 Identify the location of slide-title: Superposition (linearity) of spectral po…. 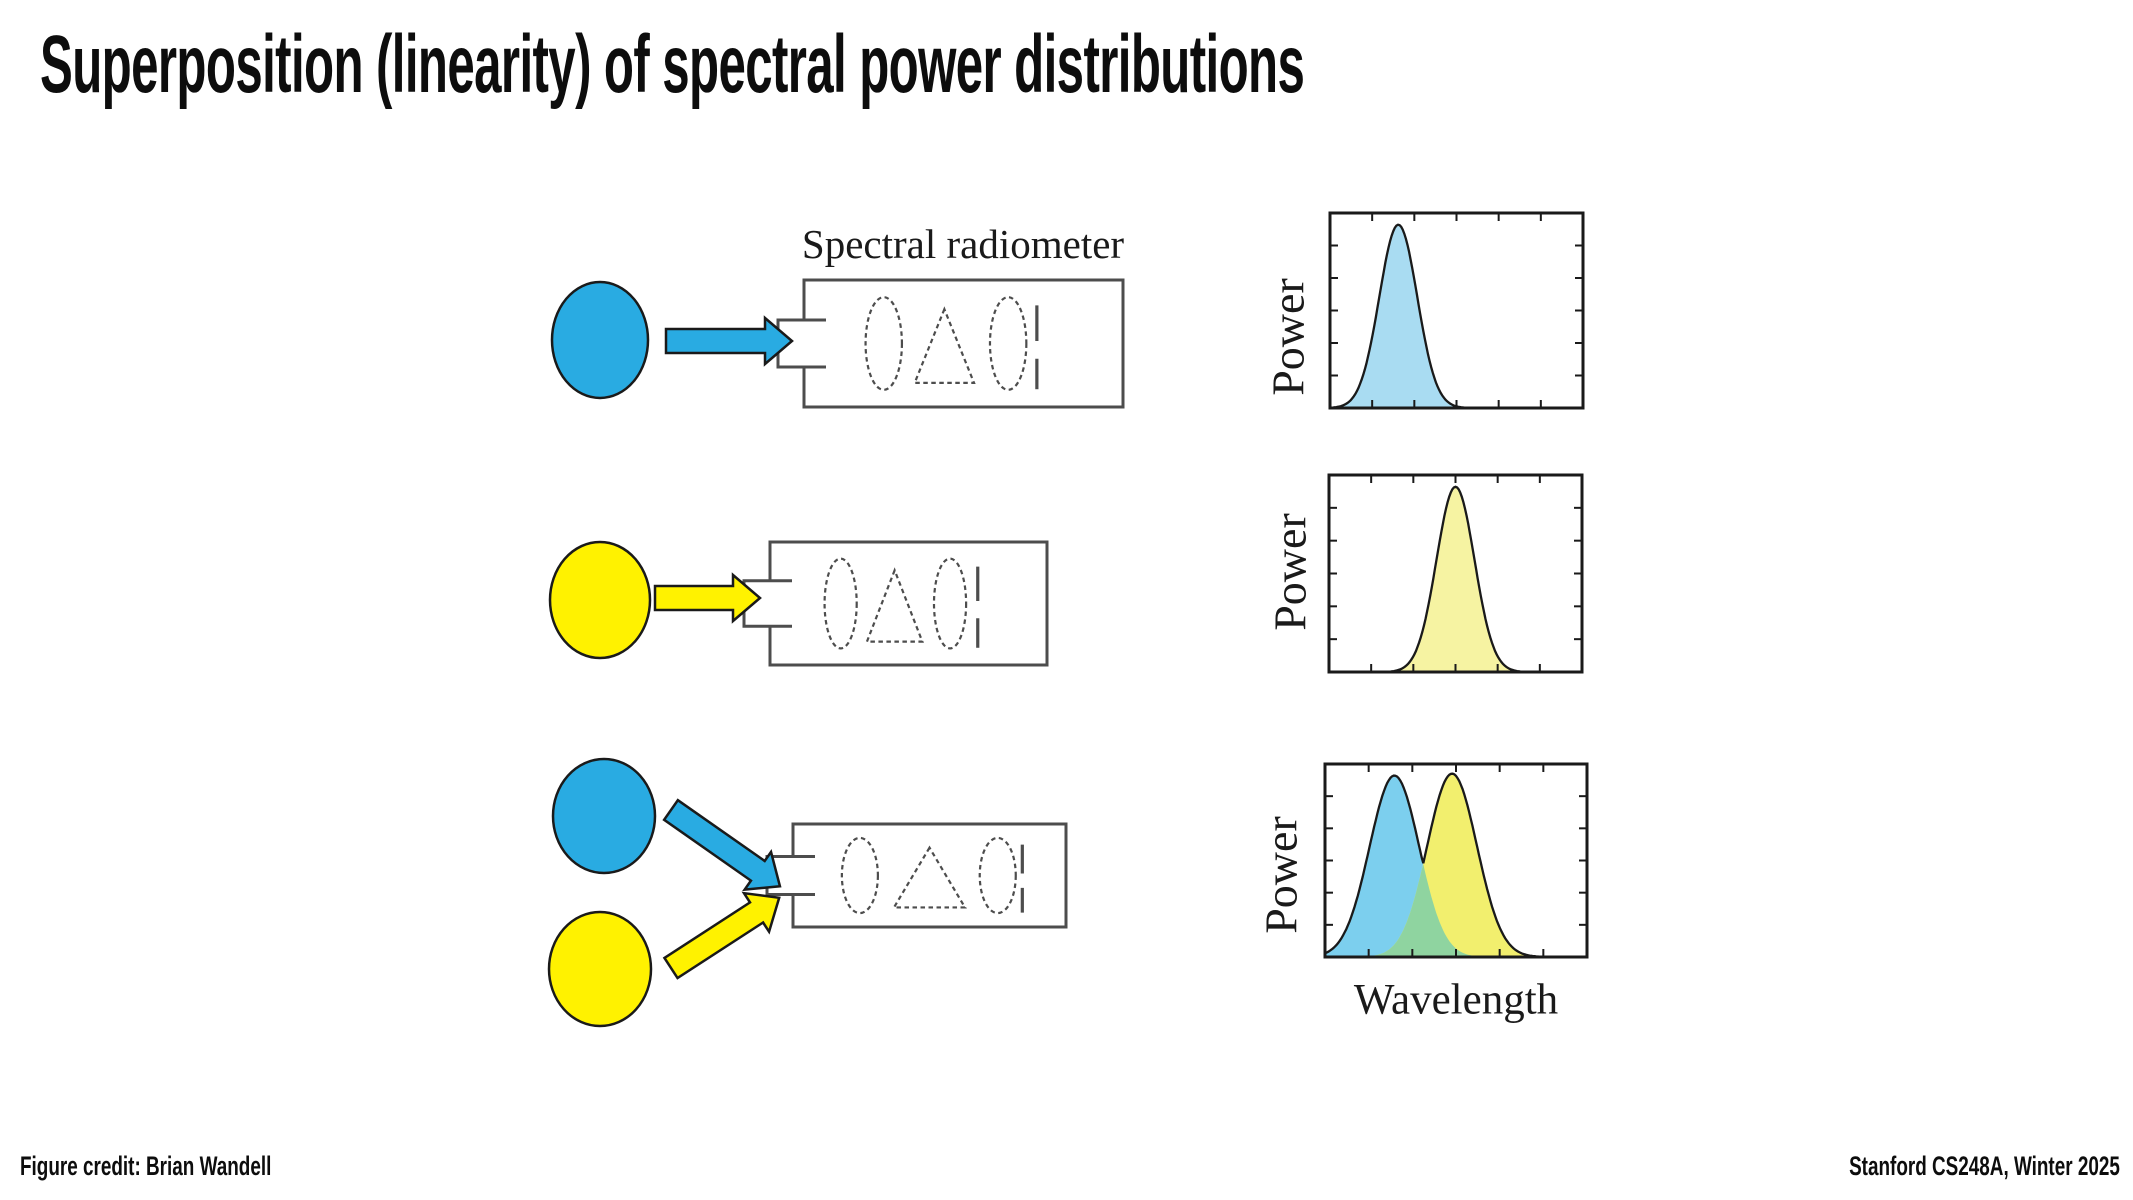
(672, 64).